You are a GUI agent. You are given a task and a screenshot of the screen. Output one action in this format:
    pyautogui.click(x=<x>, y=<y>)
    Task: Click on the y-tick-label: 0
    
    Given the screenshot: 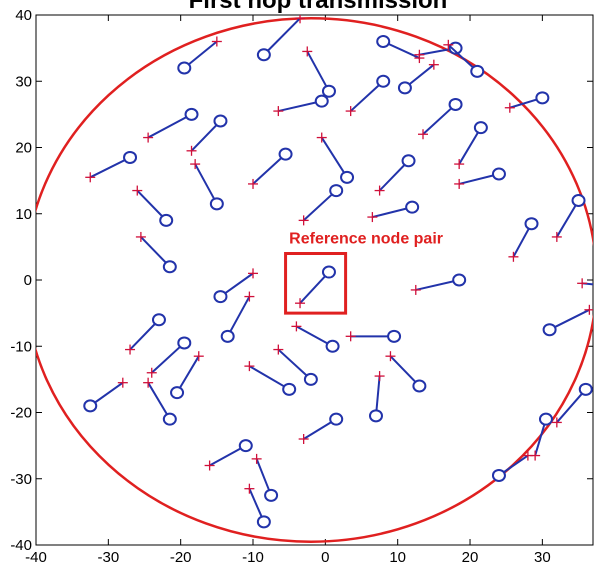 What is the action you would take?
    pyautogui.click(x=28, y=280)
    